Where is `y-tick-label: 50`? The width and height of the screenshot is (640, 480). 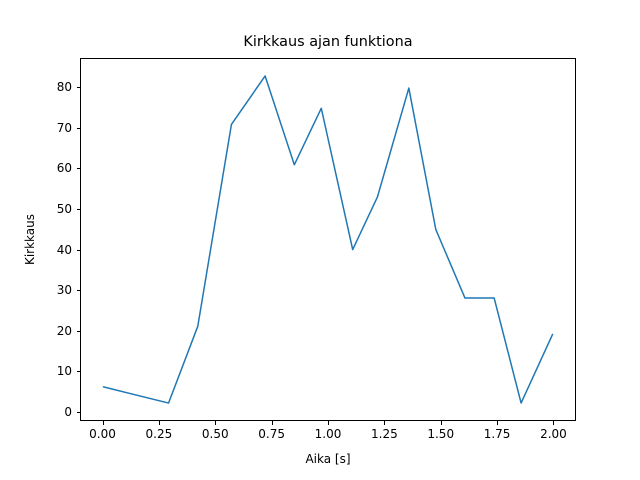 y-tick-label: 50 is located at coordinates (64, 209).